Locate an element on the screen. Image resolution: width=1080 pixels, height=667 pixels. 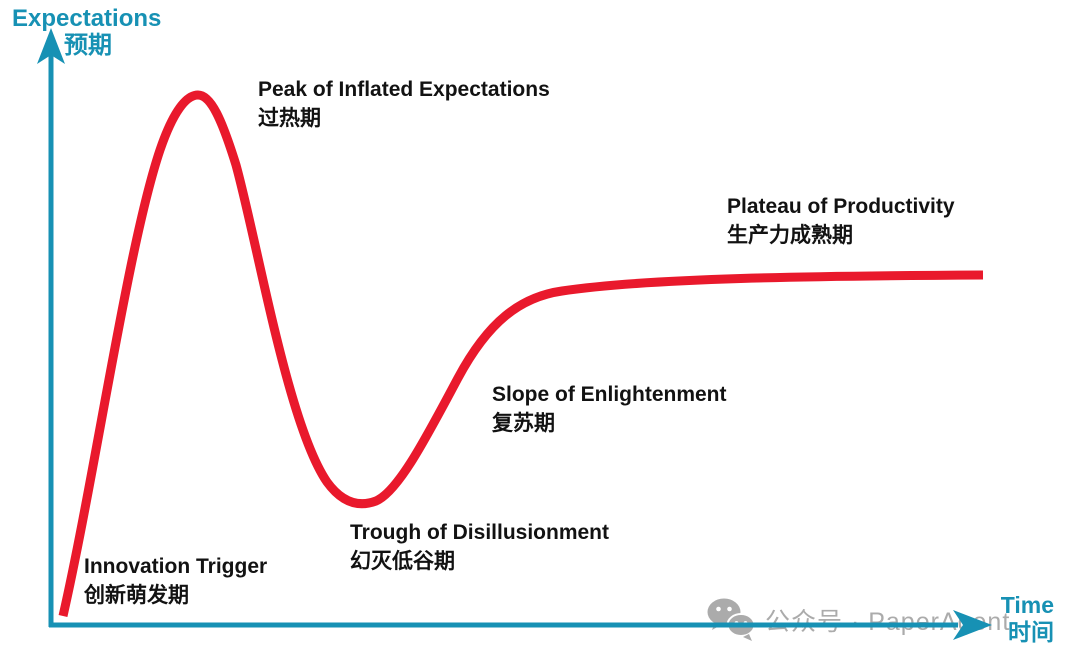
phase-label-slope-en: Slope of Enlightenment is located at coordinates (609, 394).